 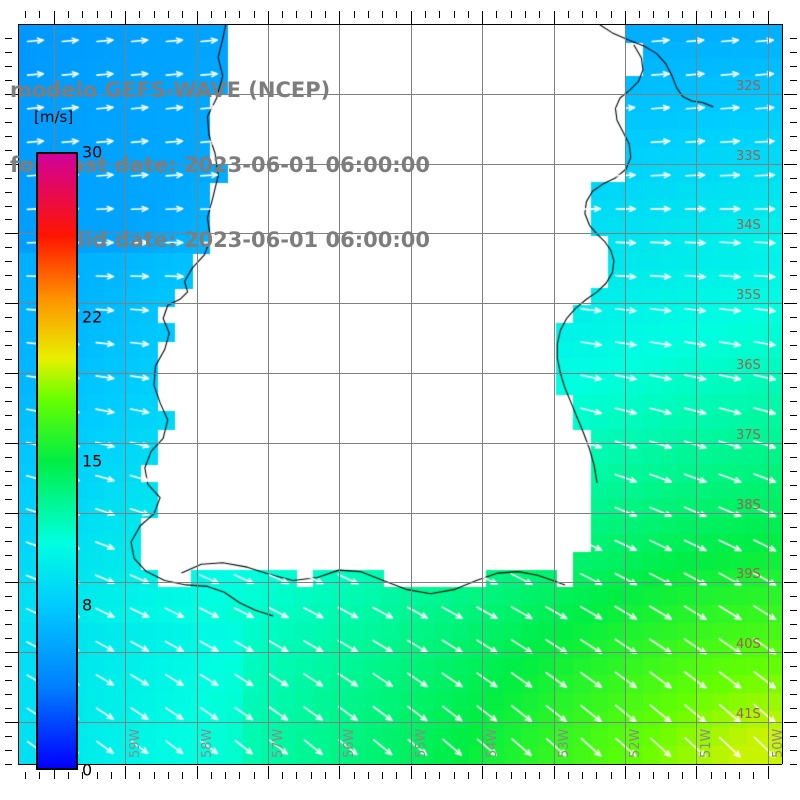 I want to click on latitude-label: 38S, so click(x=748, y=505).